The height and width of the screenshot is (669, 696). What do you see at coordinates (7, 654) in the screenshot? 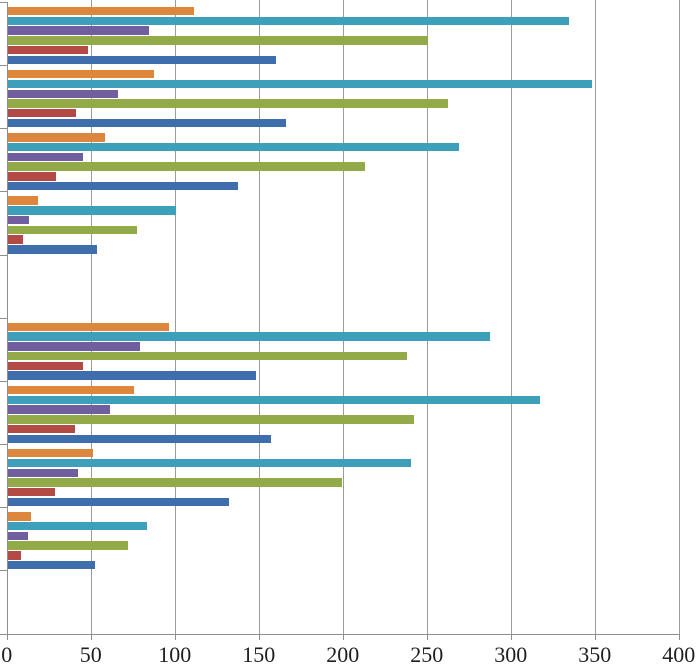
I see `value-axis-tick-label: 0` at bounding box center [7, 654].